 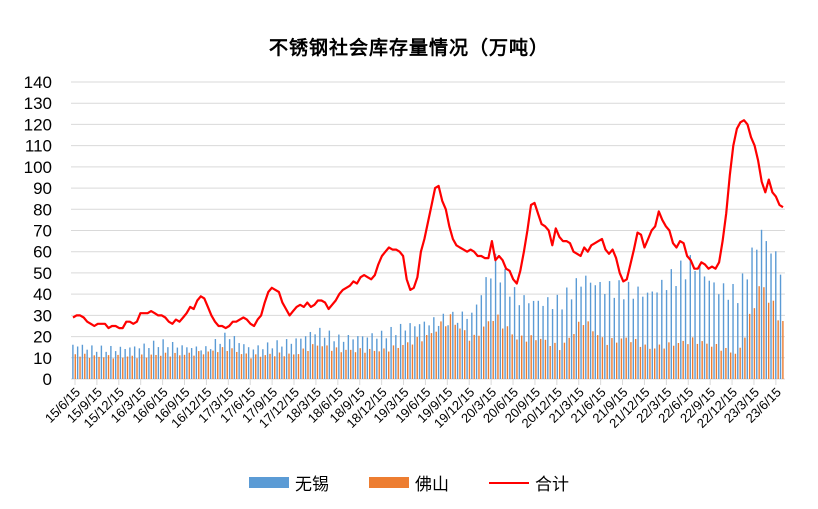 I want to click on total-line-icon, so click(x=509, y=482).